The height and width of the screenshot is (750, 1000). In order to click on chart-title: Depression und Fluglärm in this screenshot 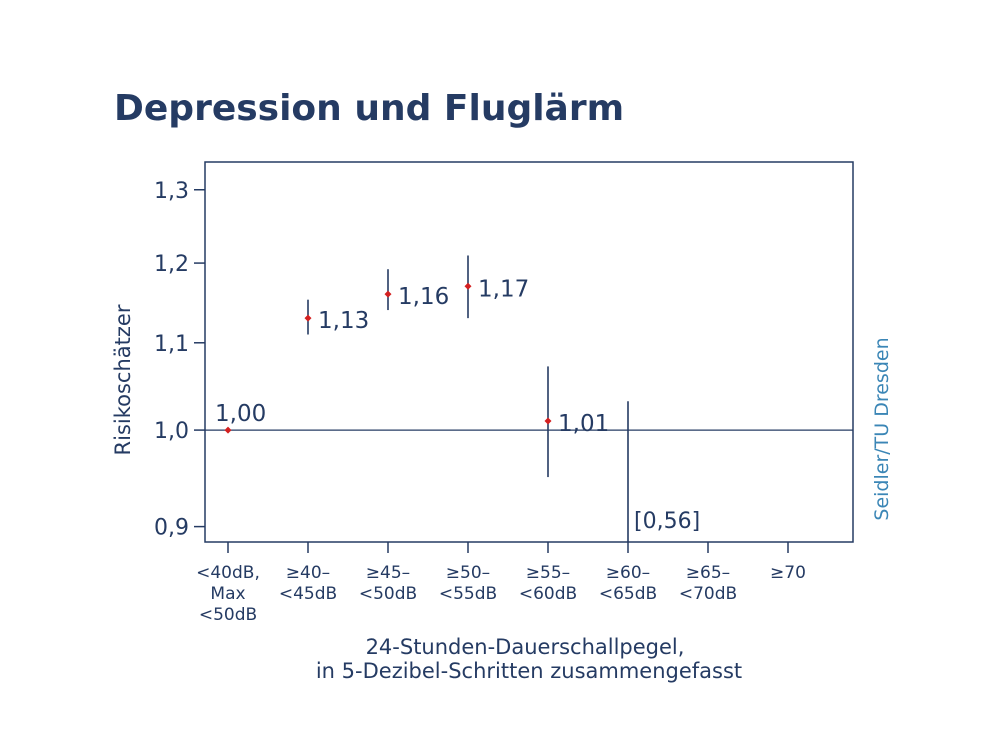, I will do `click(369, 108)`.